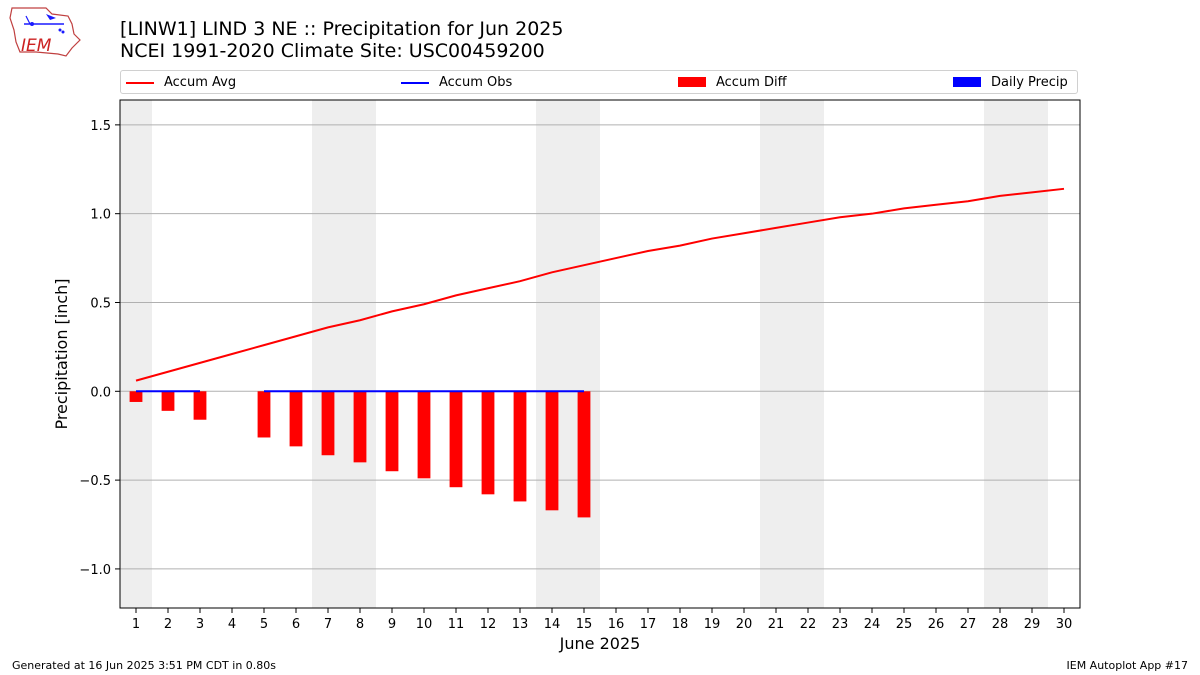 The height and width of the screenshot is (675, 1200). I want to click on x-tick-label: 29, so click(1032, 624).